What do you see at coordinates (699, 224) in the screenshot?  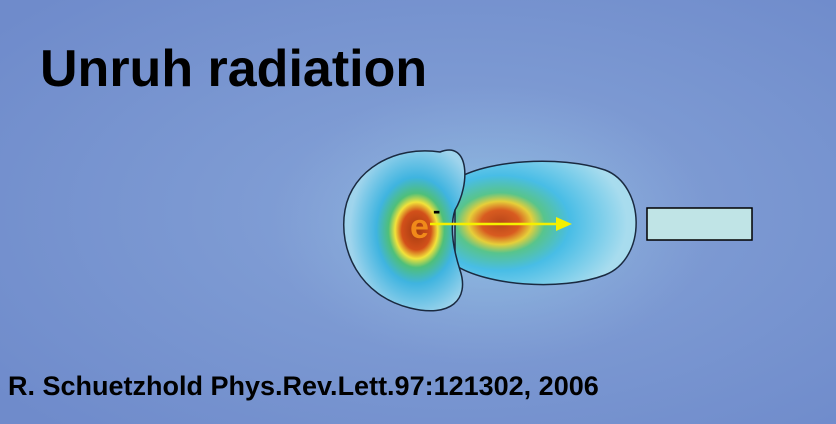 I see `detector-box` at bounding box center [699, 224].